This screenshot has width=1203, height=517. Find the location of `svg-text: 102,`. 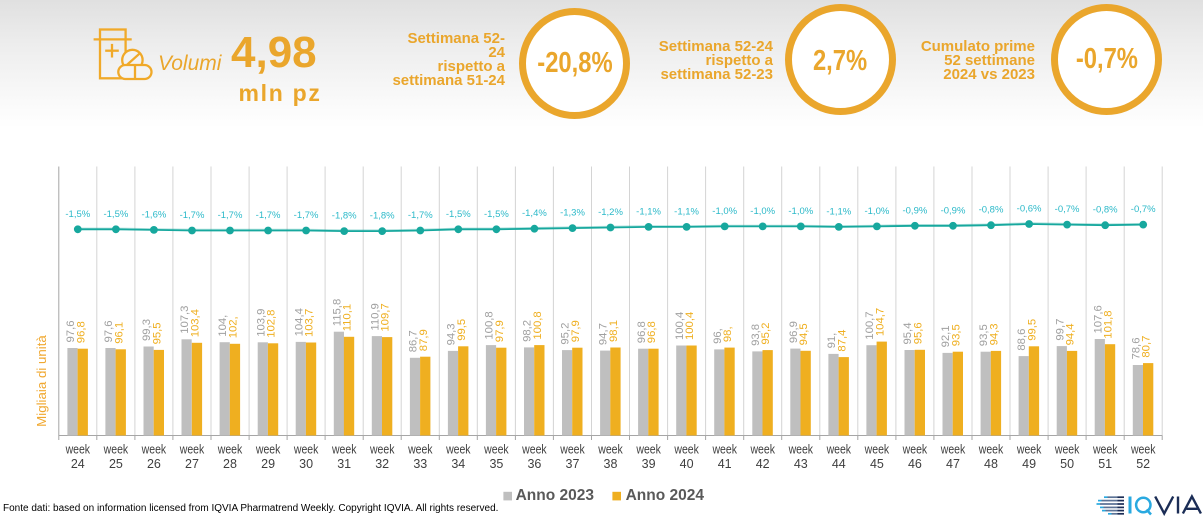

svg-text: 102, is located at coordinates (234, 327).